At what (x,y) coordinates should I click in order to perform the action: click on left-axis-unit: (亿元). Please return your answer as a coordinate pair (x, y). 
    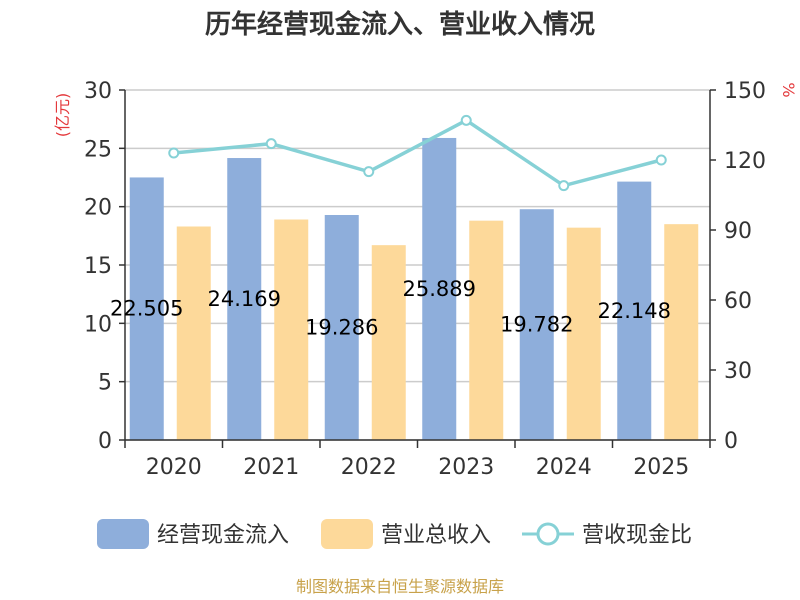
    Looking at the image, I should click on (62, 115).